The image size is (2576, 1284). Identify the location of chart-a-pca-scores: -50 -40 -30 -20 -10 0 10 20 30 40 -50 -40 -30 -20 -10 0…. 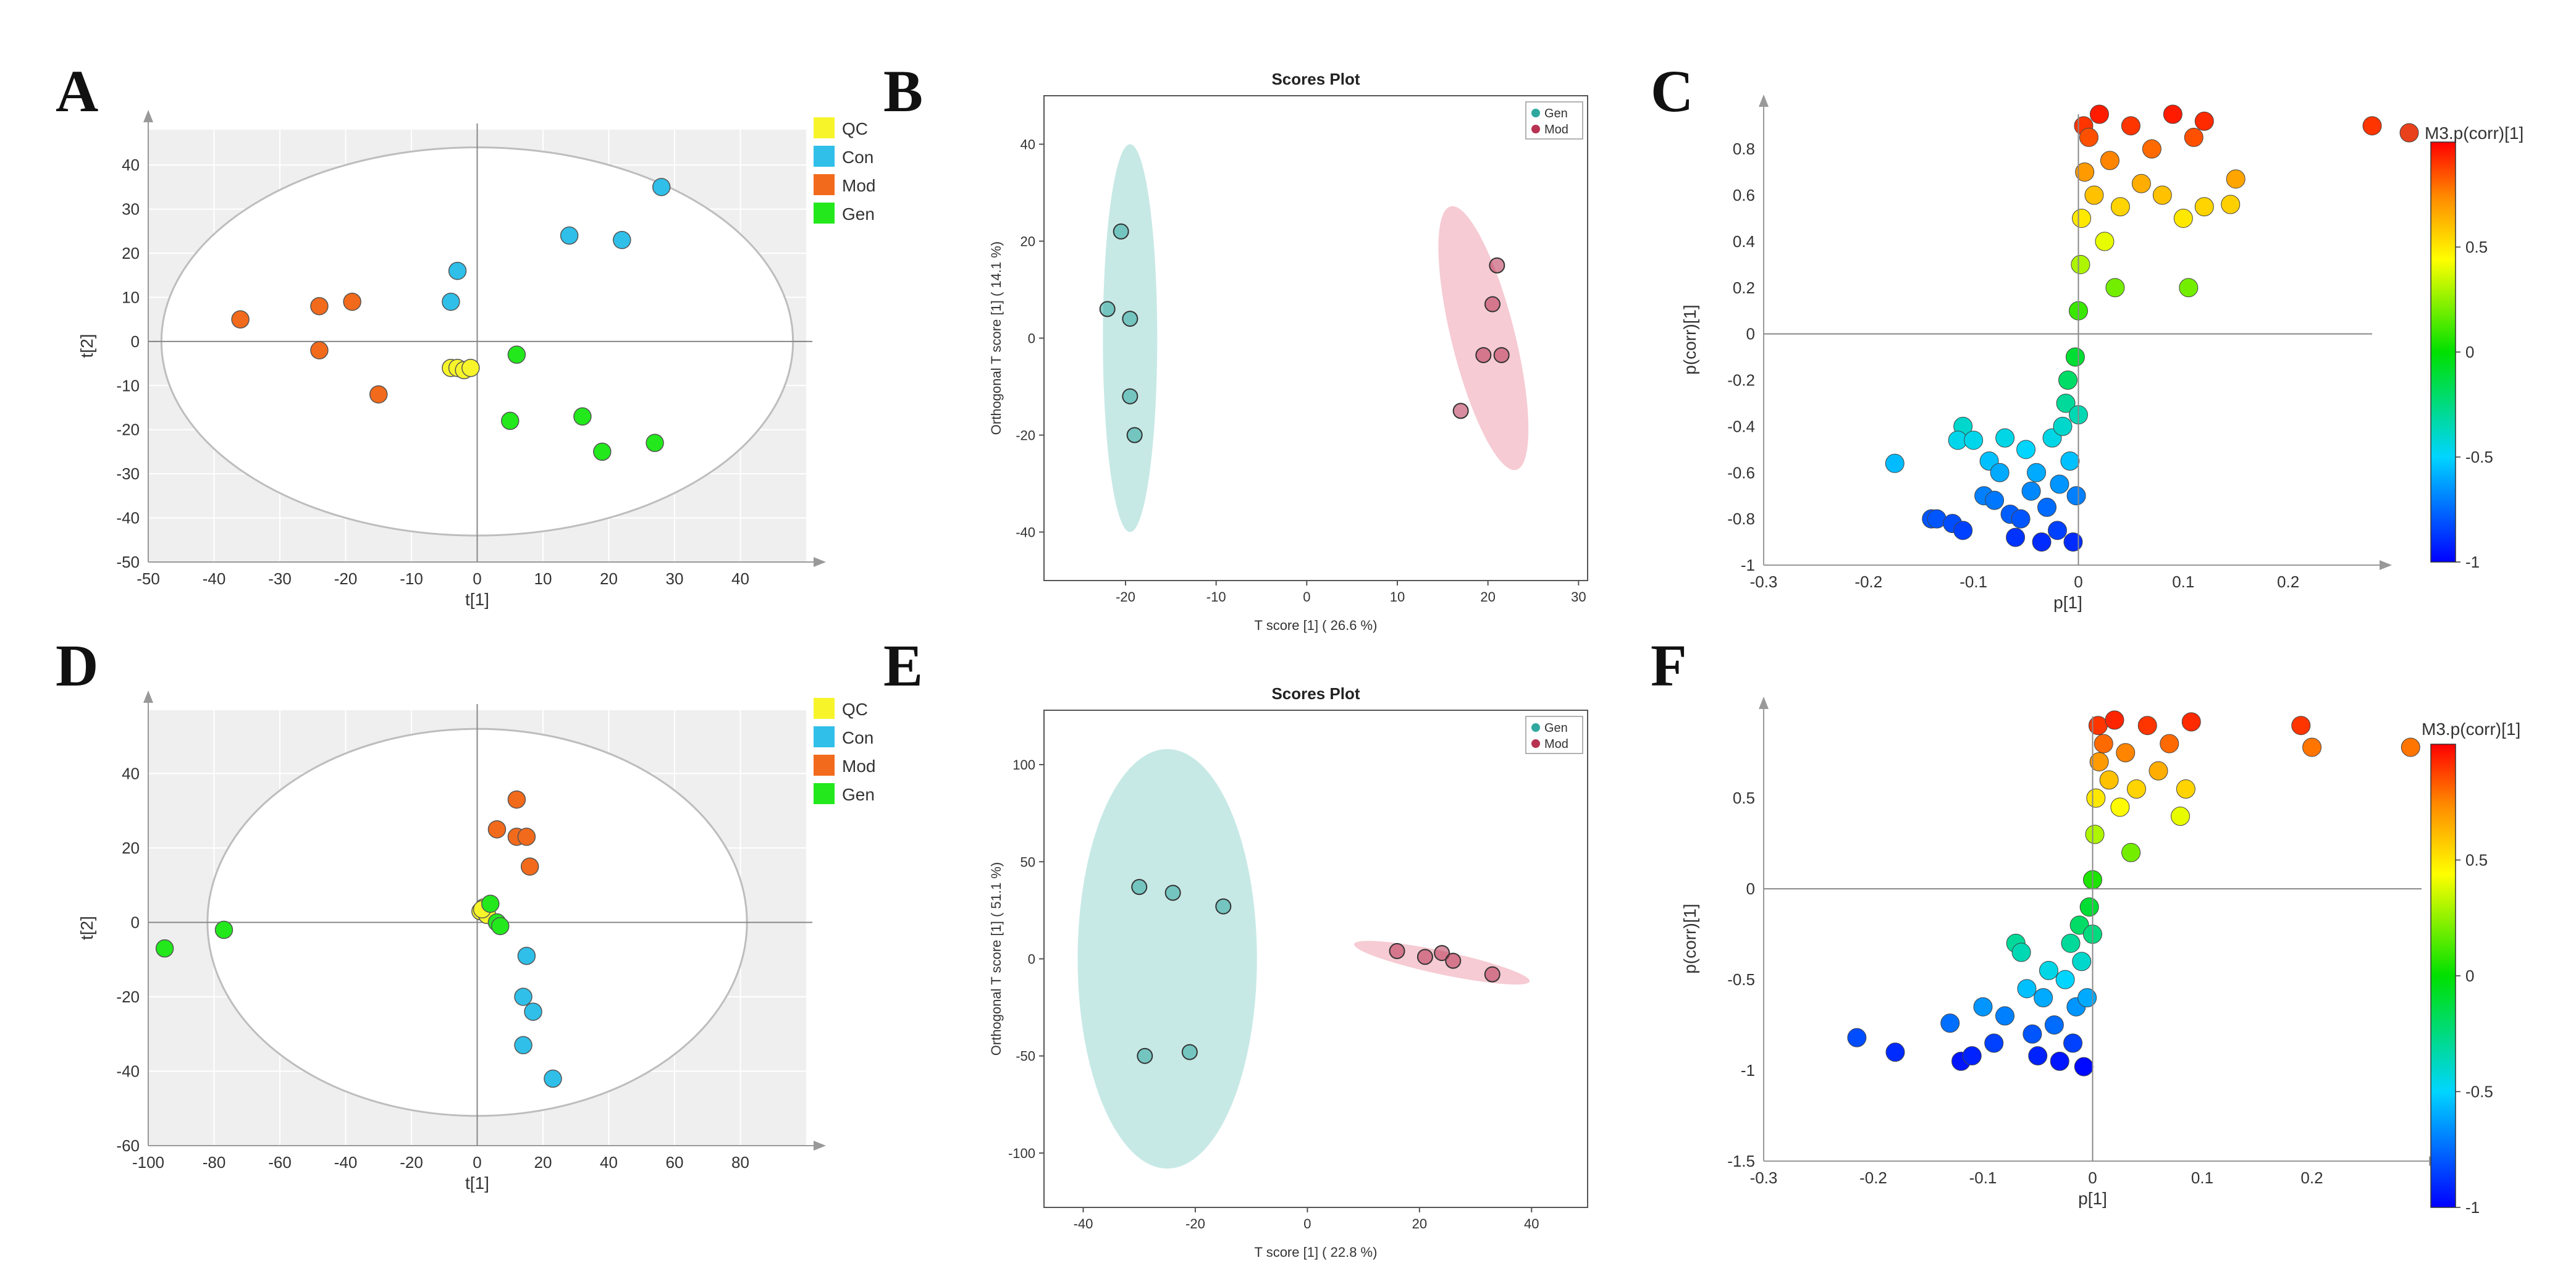
(476, 359).